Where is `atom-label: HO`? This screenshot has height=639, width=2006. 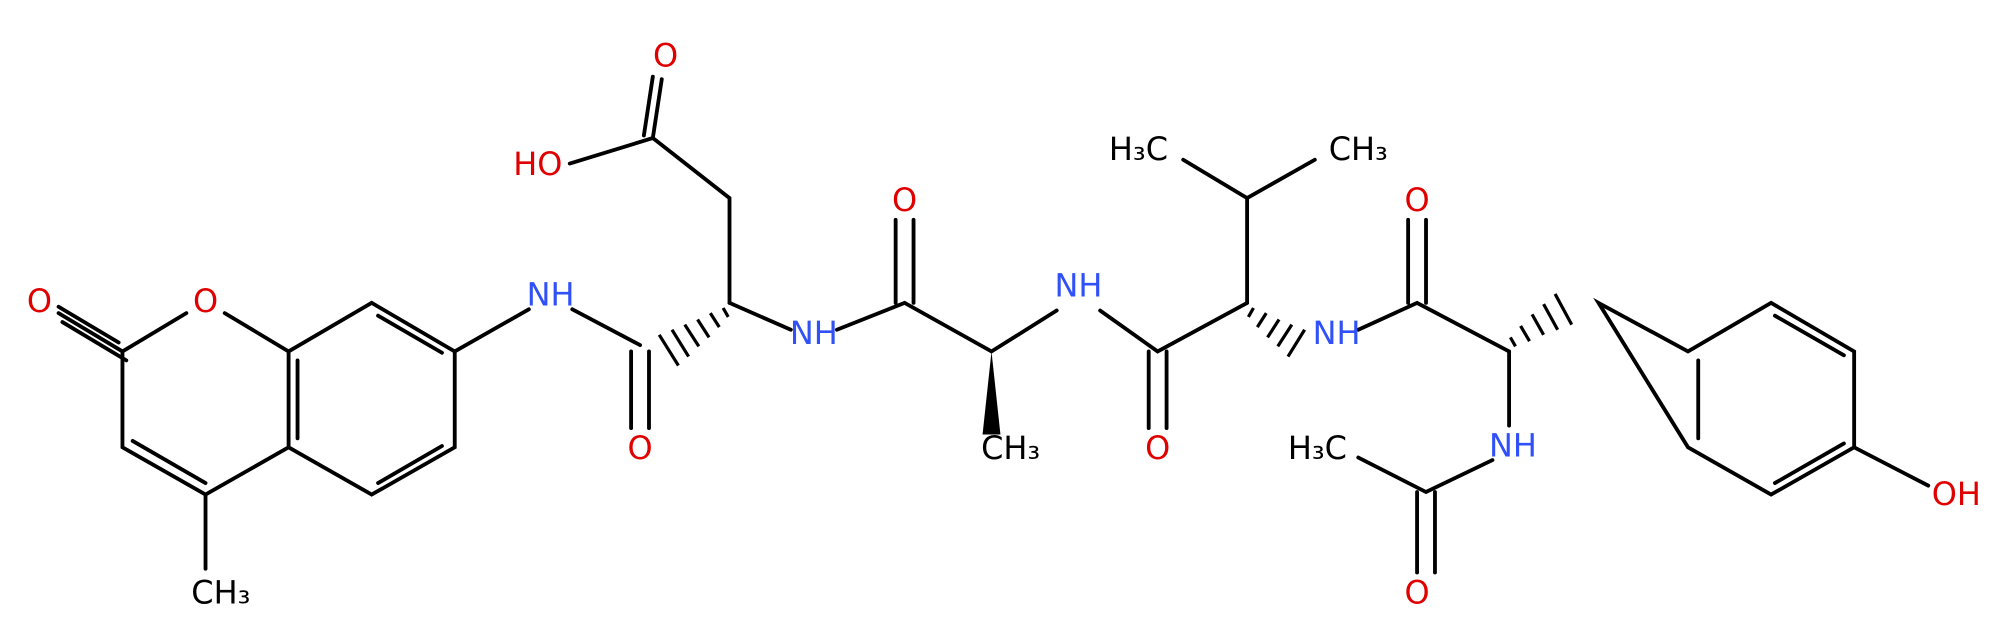
atom-label: HO is located at coordinates (537, 164).